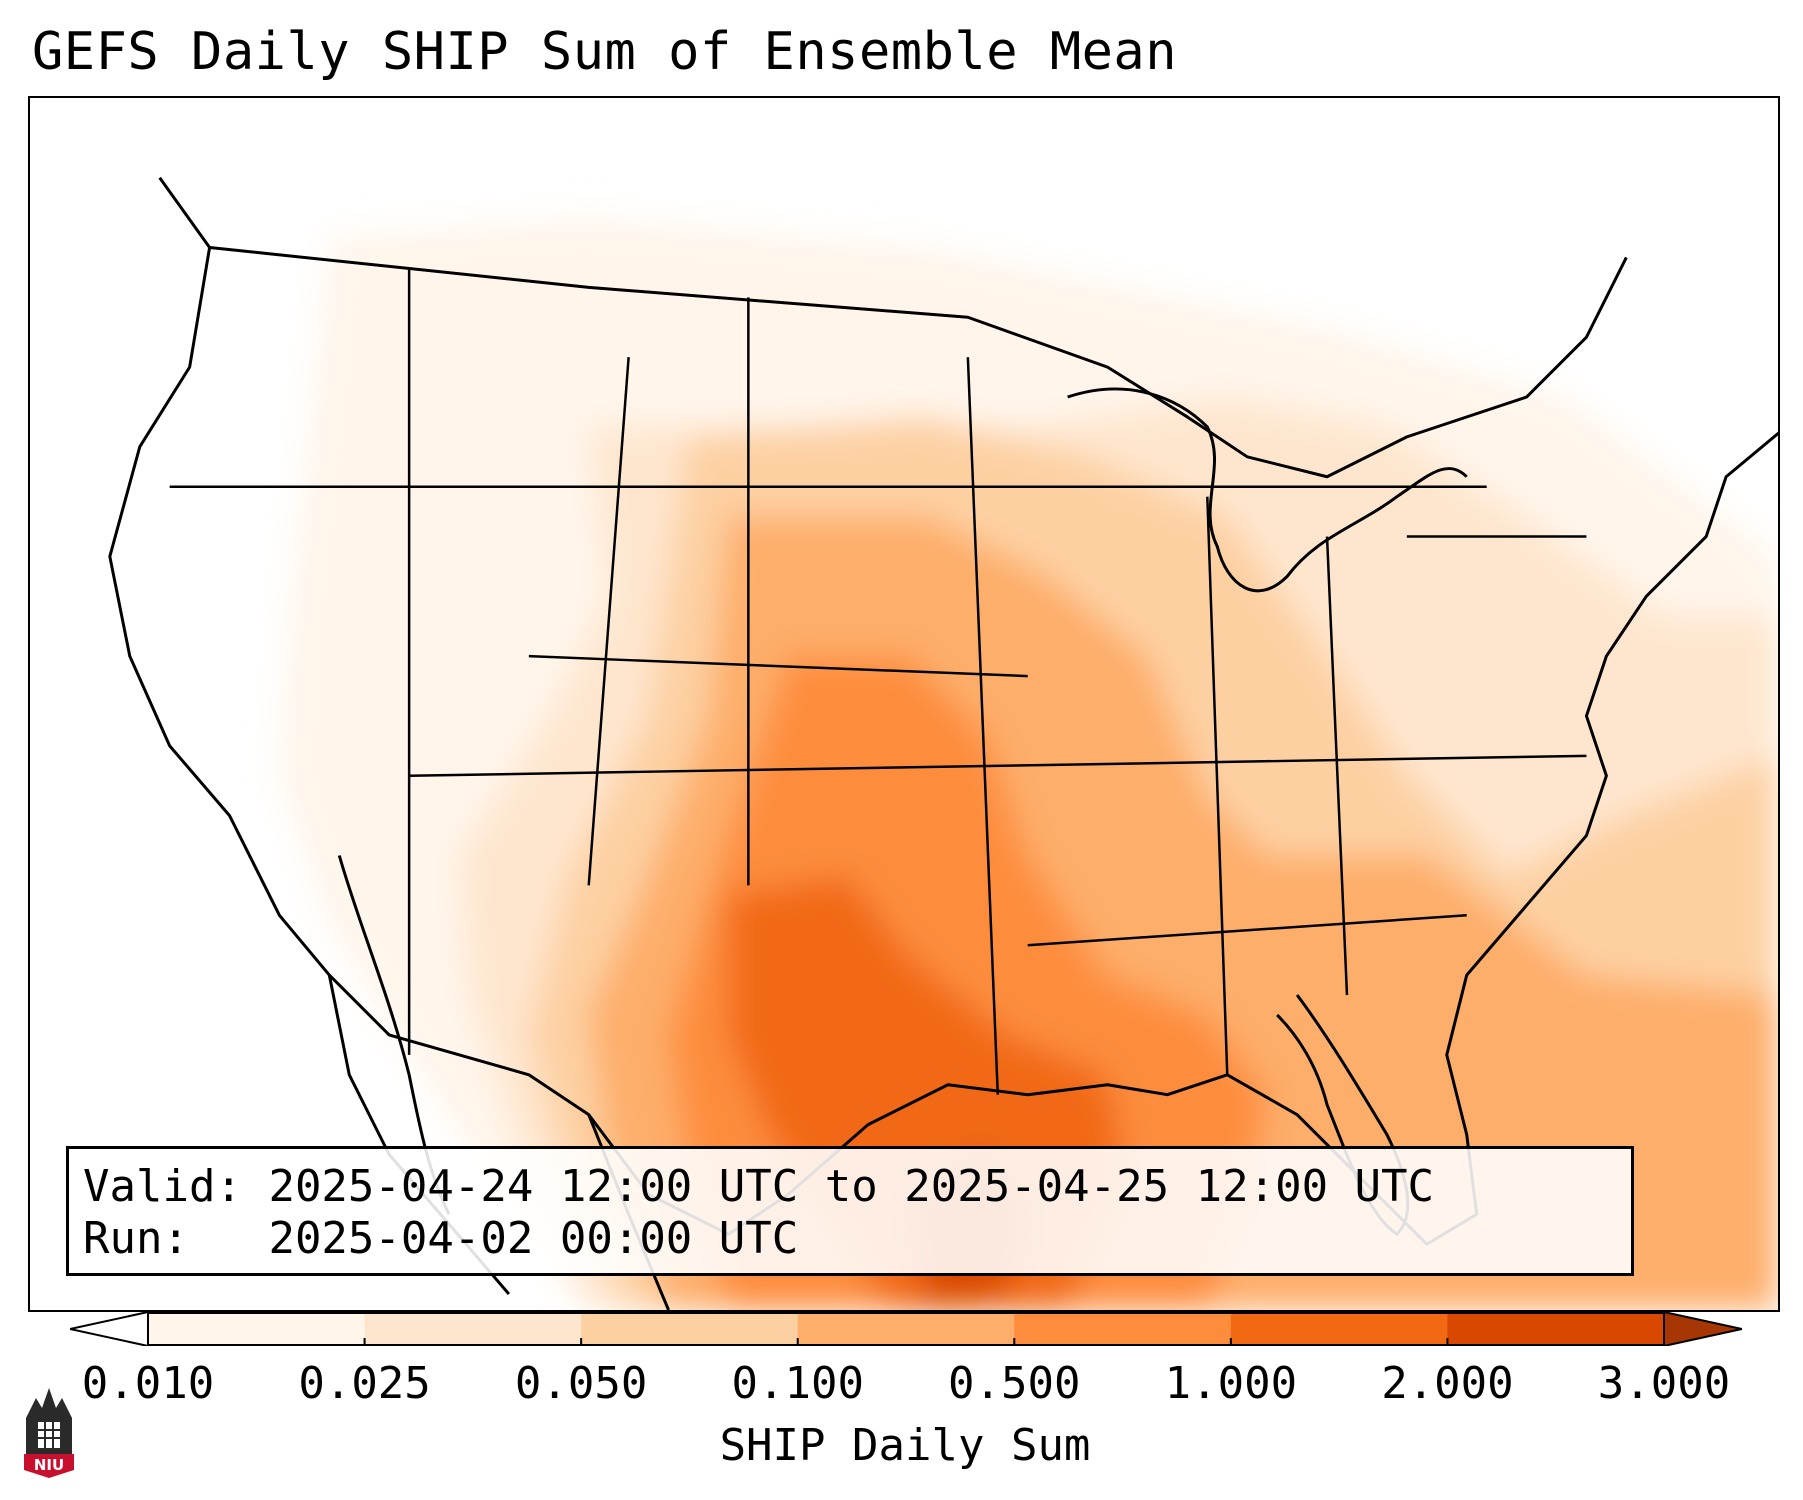 Image resolution: width=1803 pixels, height=1500 pixels. I want to click on run-value: 2025-04-02 00:00 UTC, so click(533, 1238).